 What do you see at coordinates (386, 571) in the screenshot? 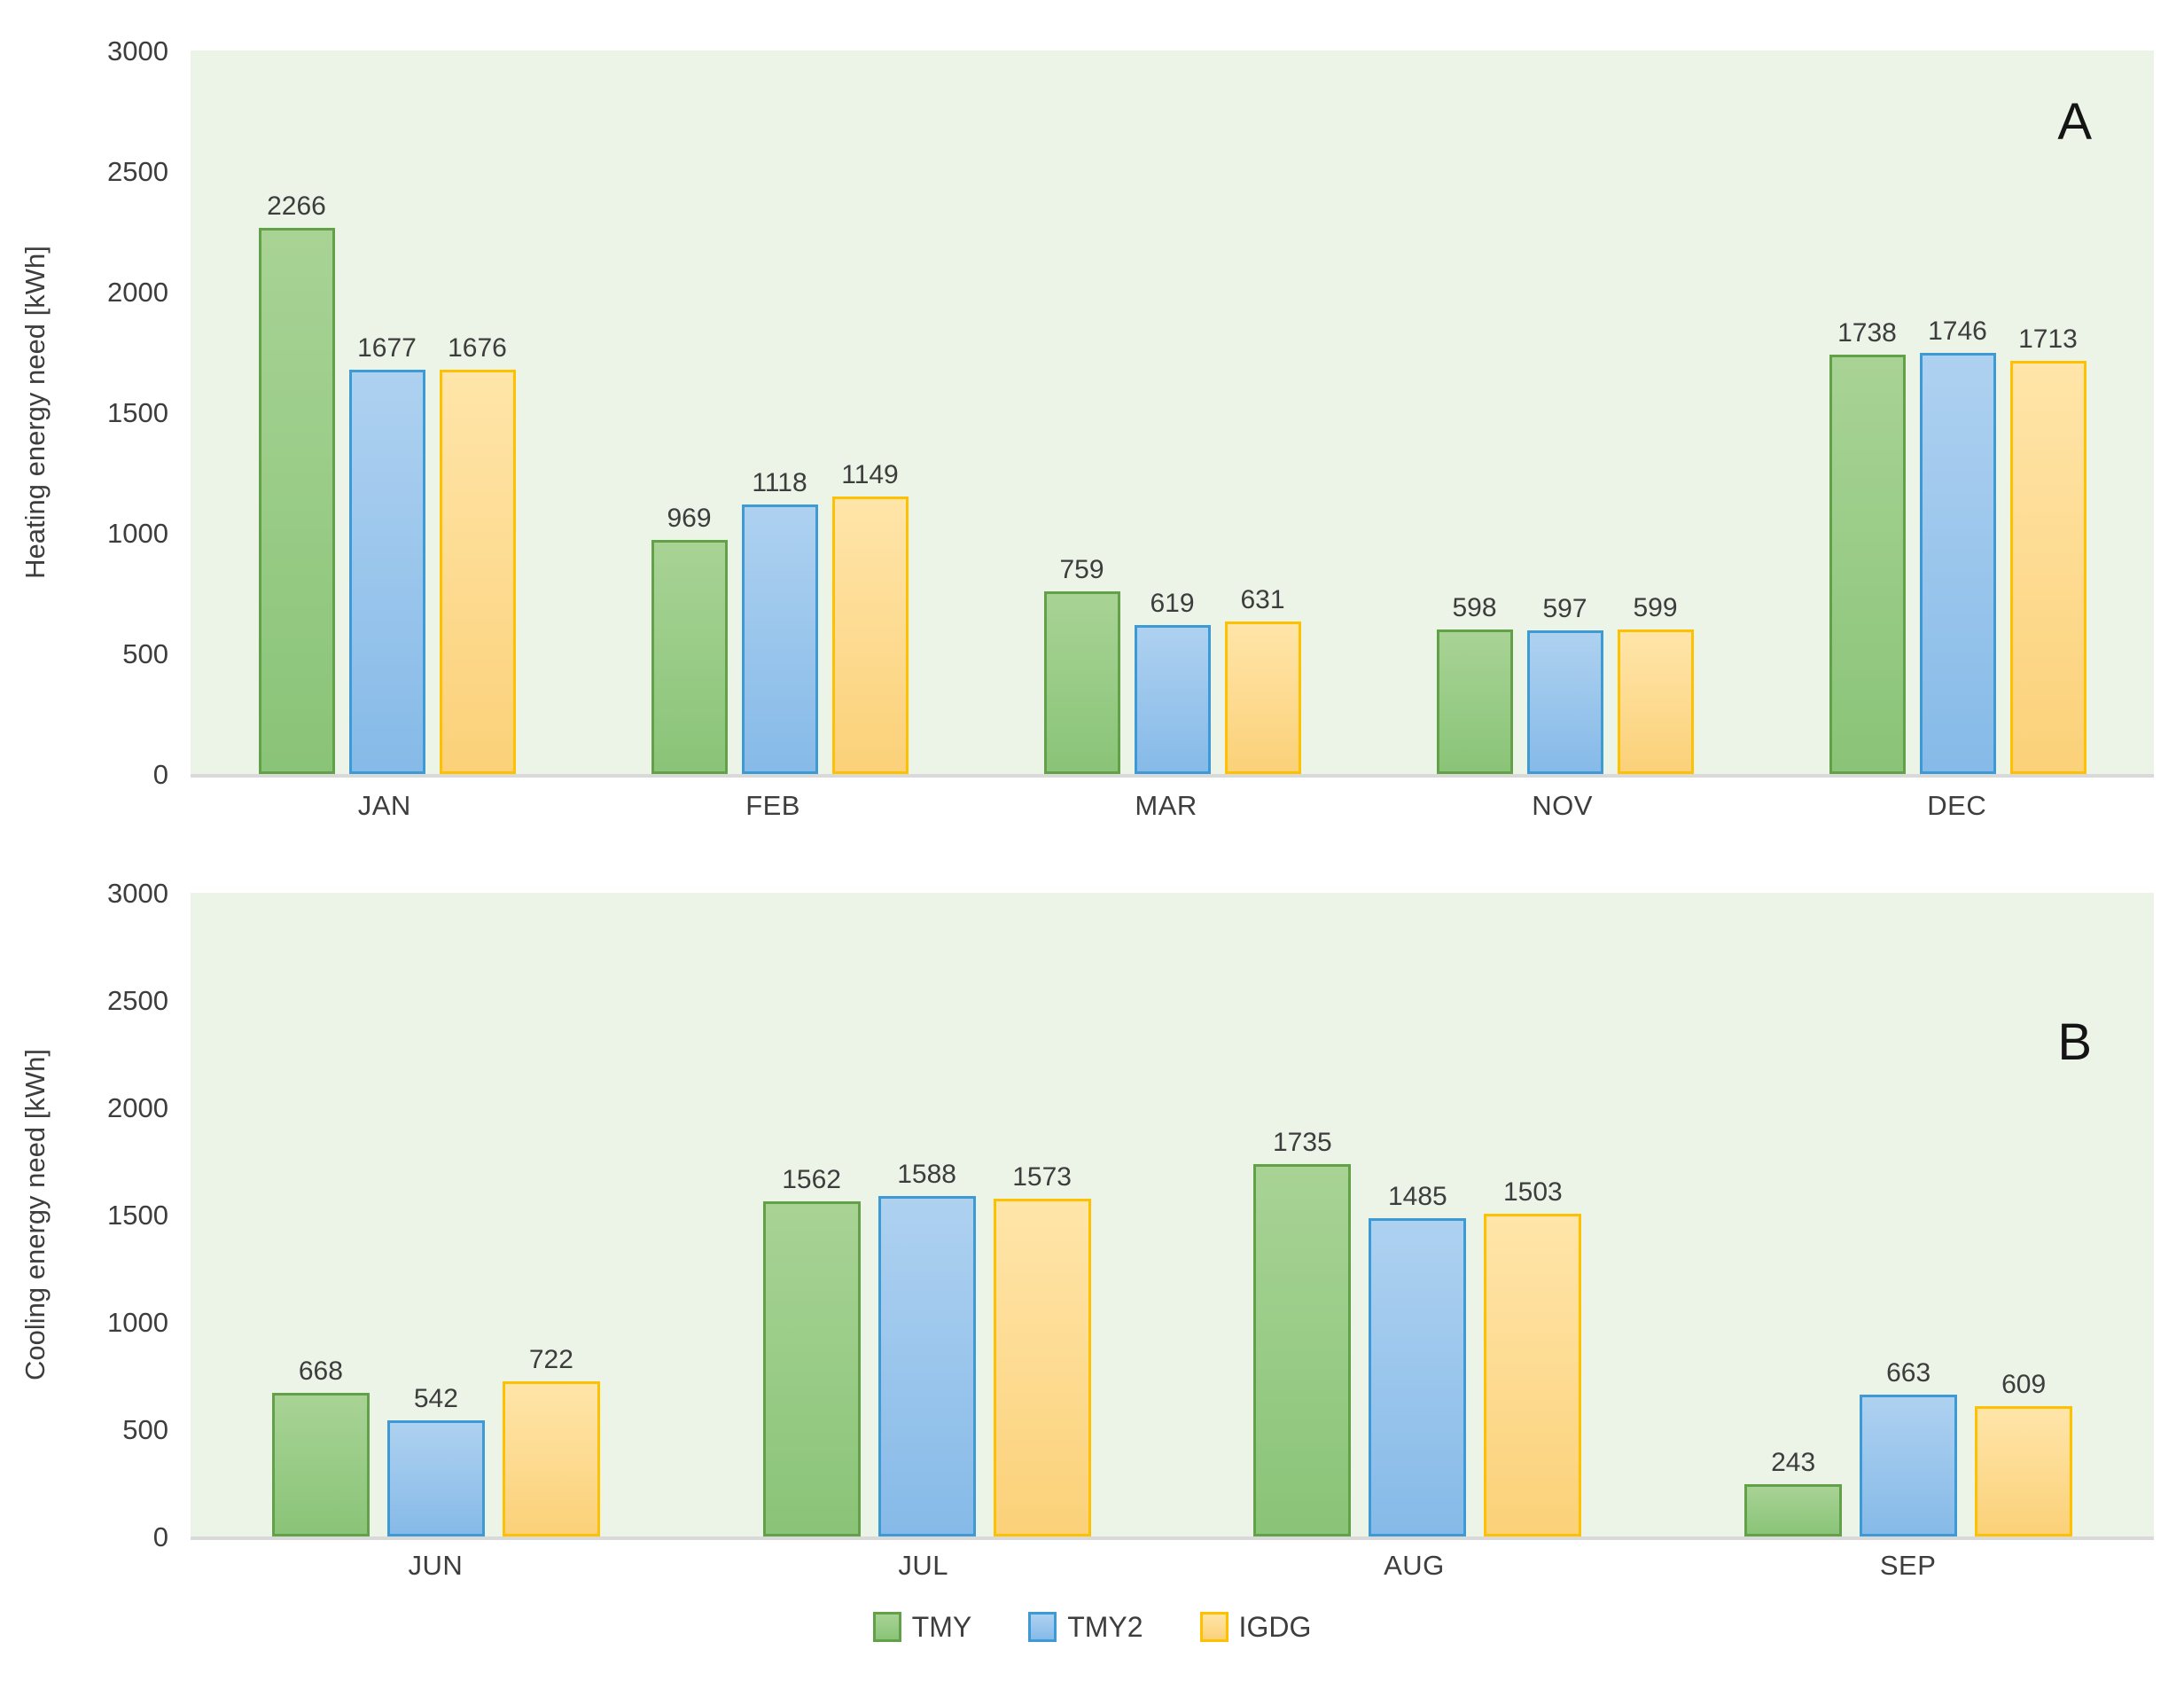
I see `tmy2-bar-jan` at bounding box center [386, 571].